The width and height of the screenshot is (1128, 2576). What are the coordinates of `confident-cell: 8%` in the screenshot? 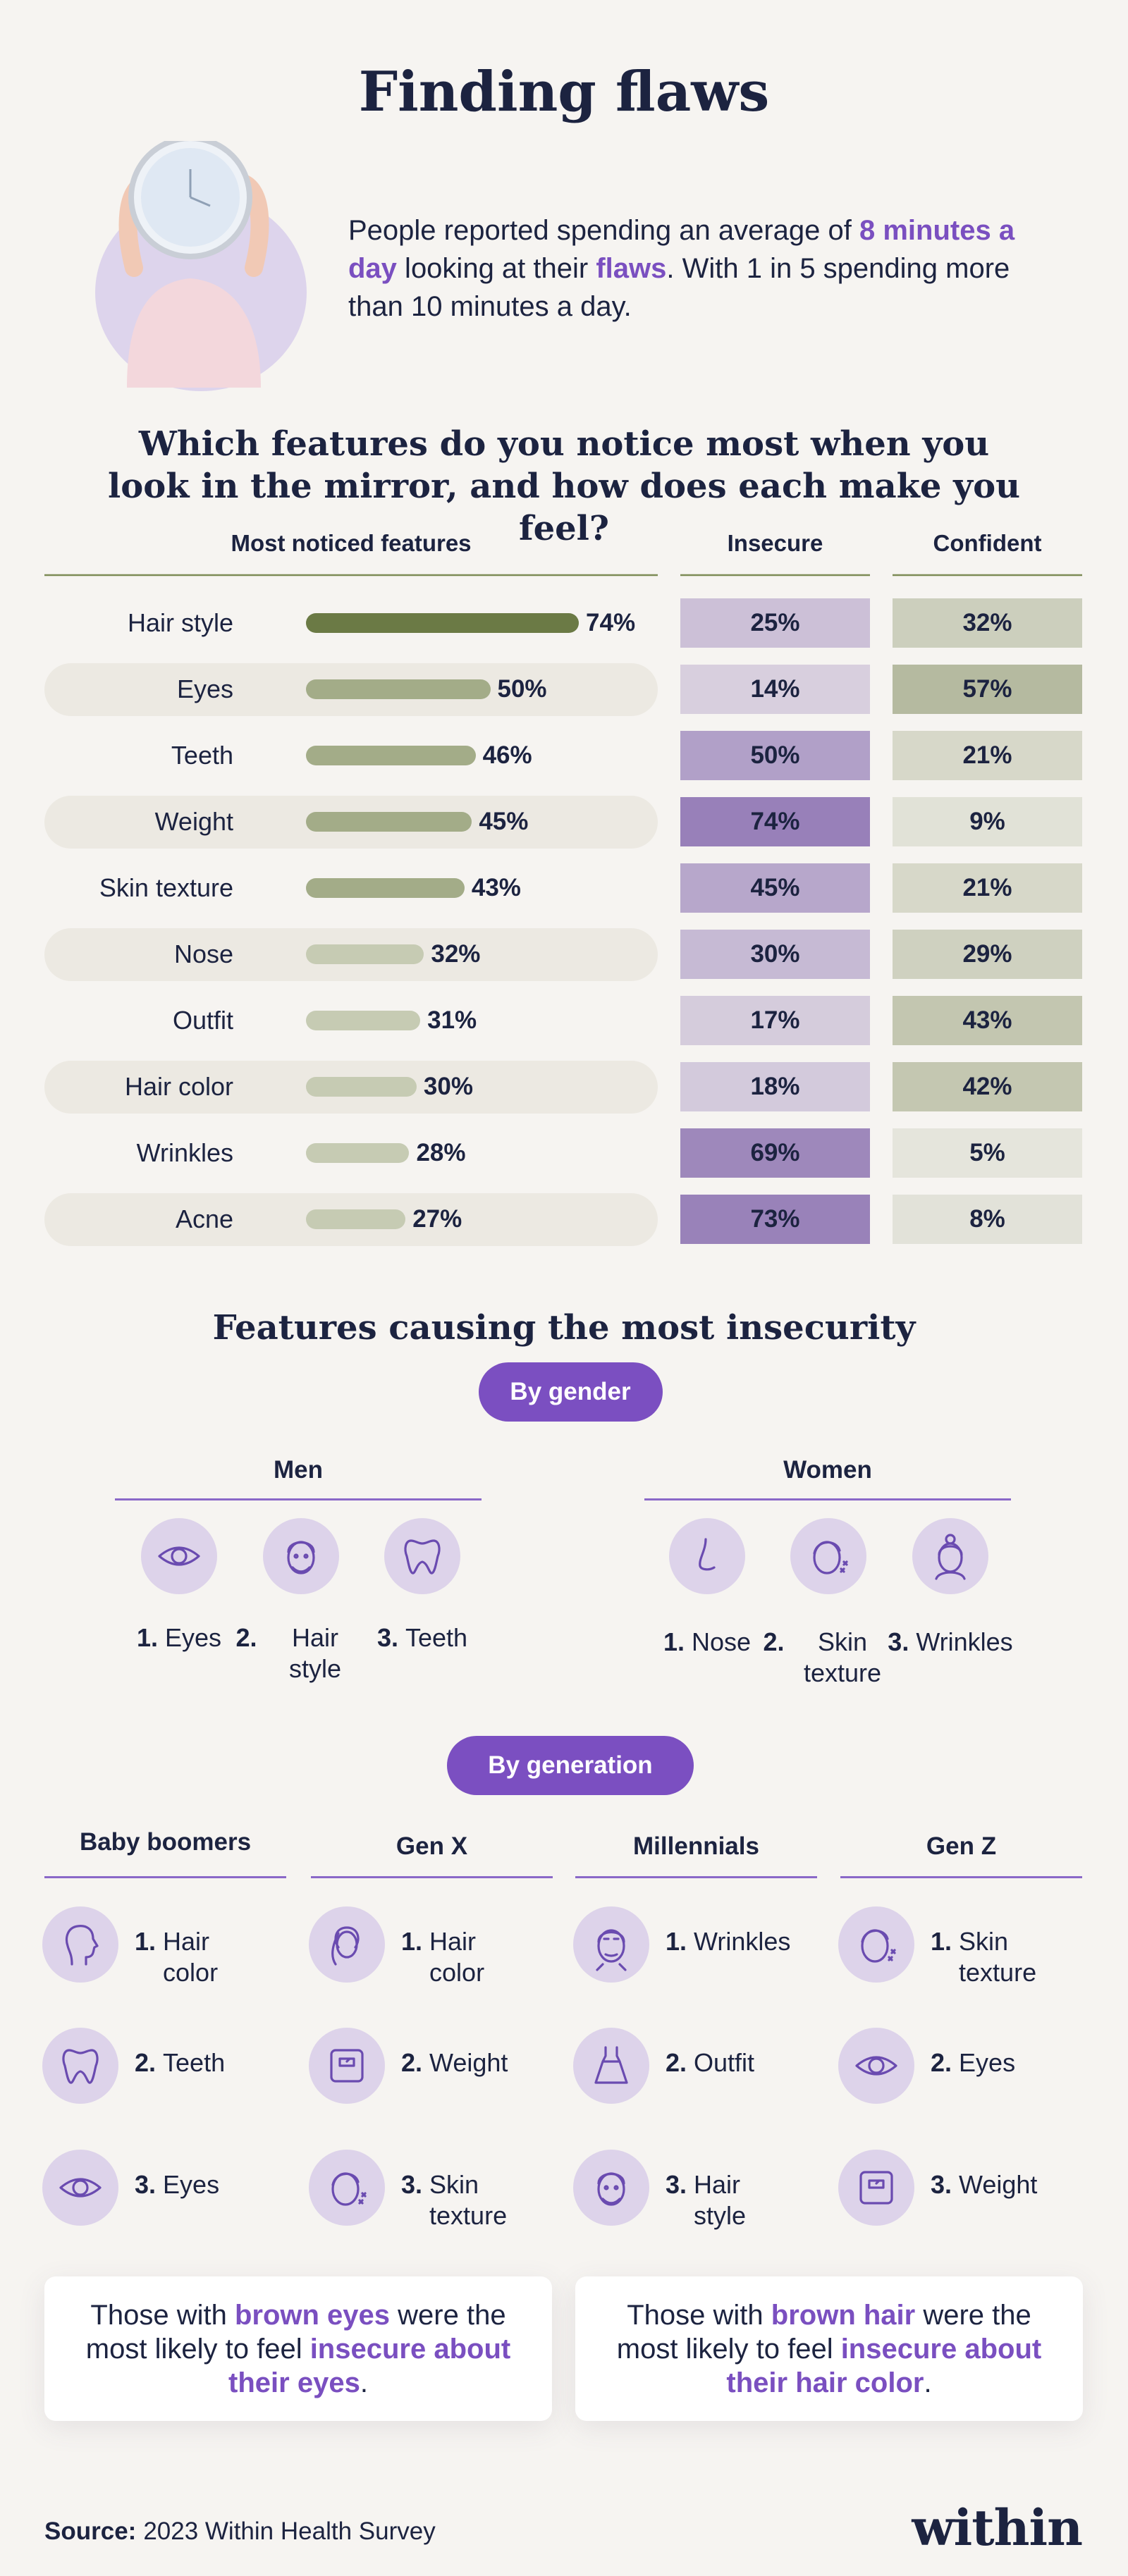 It's located at (987, 1219).